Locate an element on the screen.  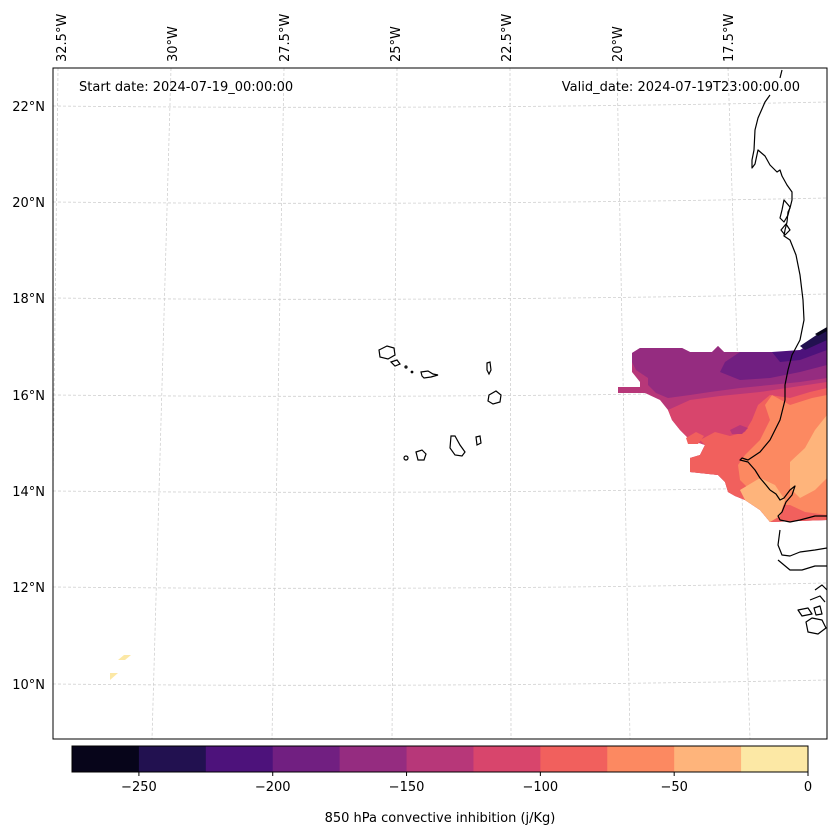
colorbar-tick-label: 0 is located at coordinates (808, 787).